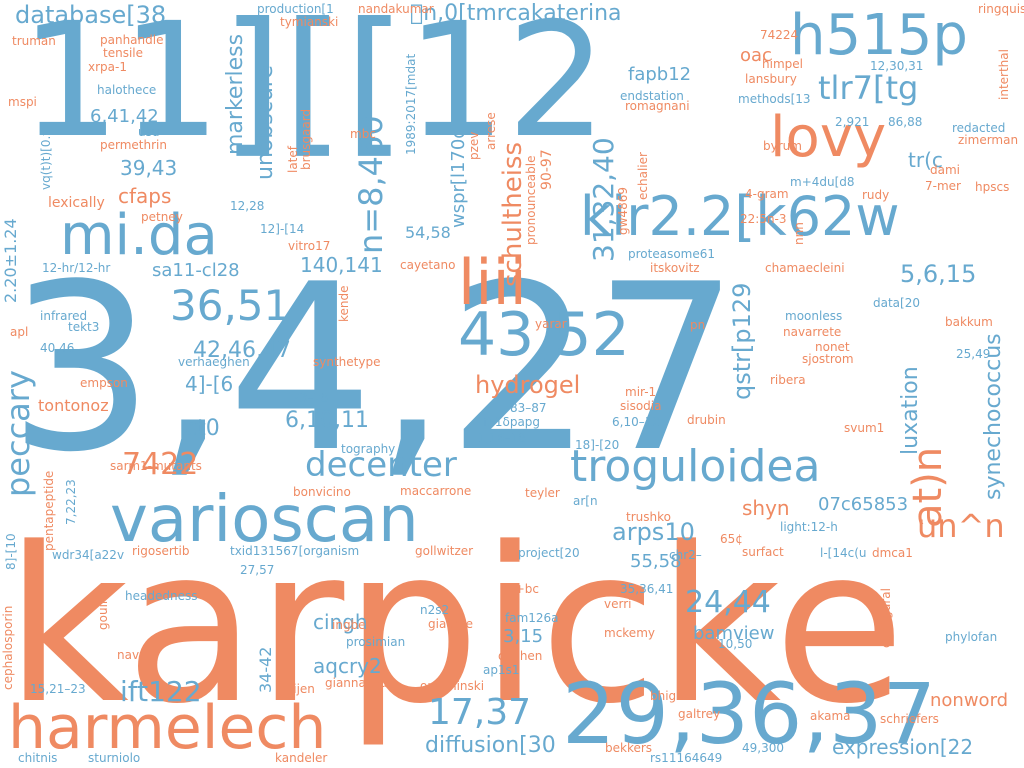 The image size is (1024, 768). Describe the element at coordinates (925, 160) in the screenshot. I see `word: tr(c` at that location.